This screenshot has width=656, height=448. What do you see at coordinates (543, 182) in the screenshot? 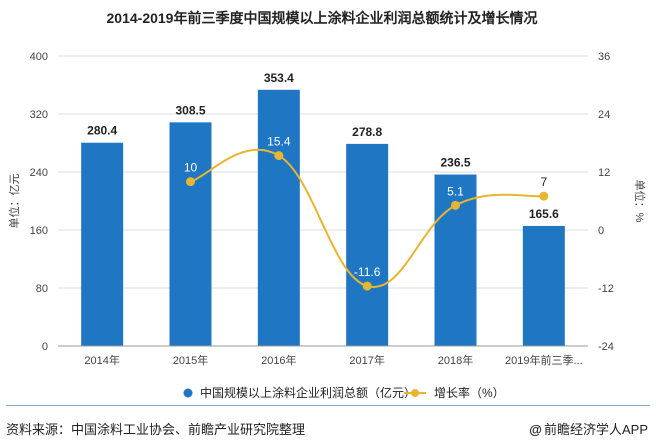
I see `growth-value-label: 7` at bounding box center [543, 182].